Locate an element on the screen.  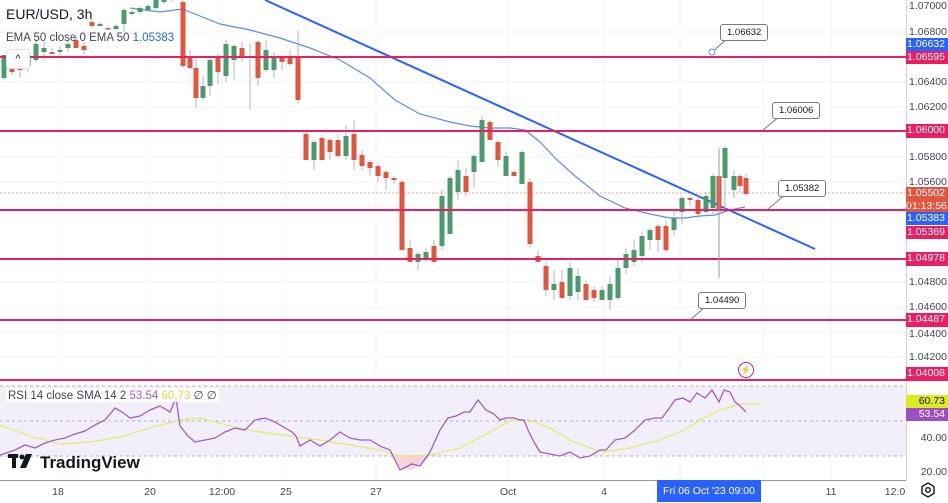
level-price-badge: 1.05369 is located at coordinates (927, 232).